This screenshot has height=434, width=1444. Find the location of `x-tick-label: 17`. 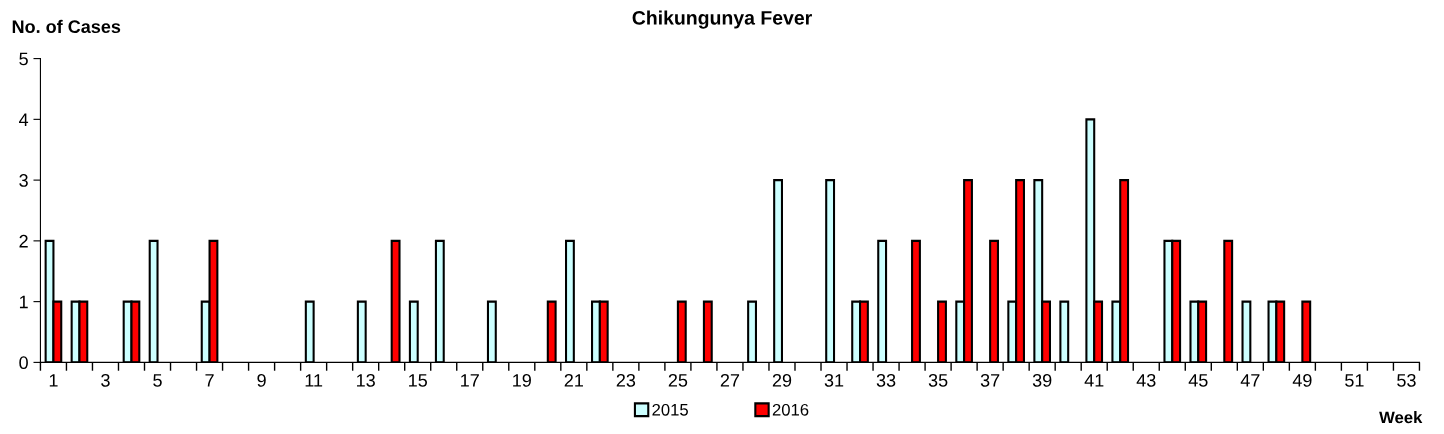

x-tick-label: 17 is located at coordinates (470, 380).